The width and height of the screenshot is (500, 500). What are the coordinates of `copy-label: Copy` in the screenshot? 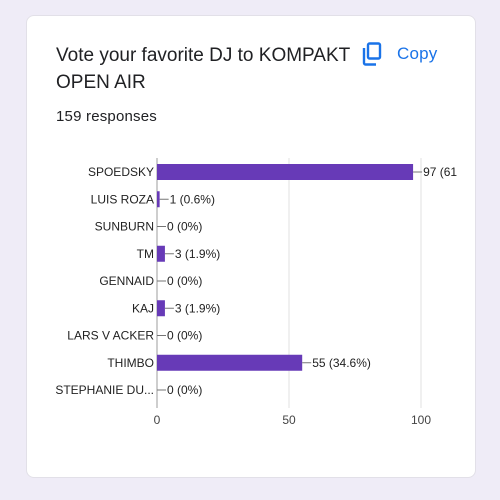 It's located at (417, 53).